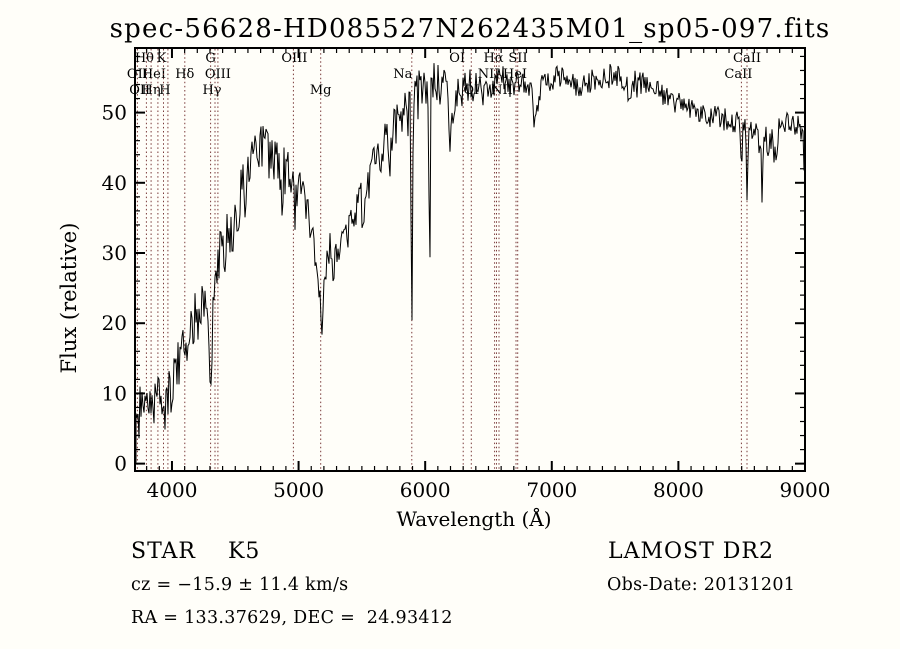  I want to click on x-tick-label: 4000, so click(172, 490).